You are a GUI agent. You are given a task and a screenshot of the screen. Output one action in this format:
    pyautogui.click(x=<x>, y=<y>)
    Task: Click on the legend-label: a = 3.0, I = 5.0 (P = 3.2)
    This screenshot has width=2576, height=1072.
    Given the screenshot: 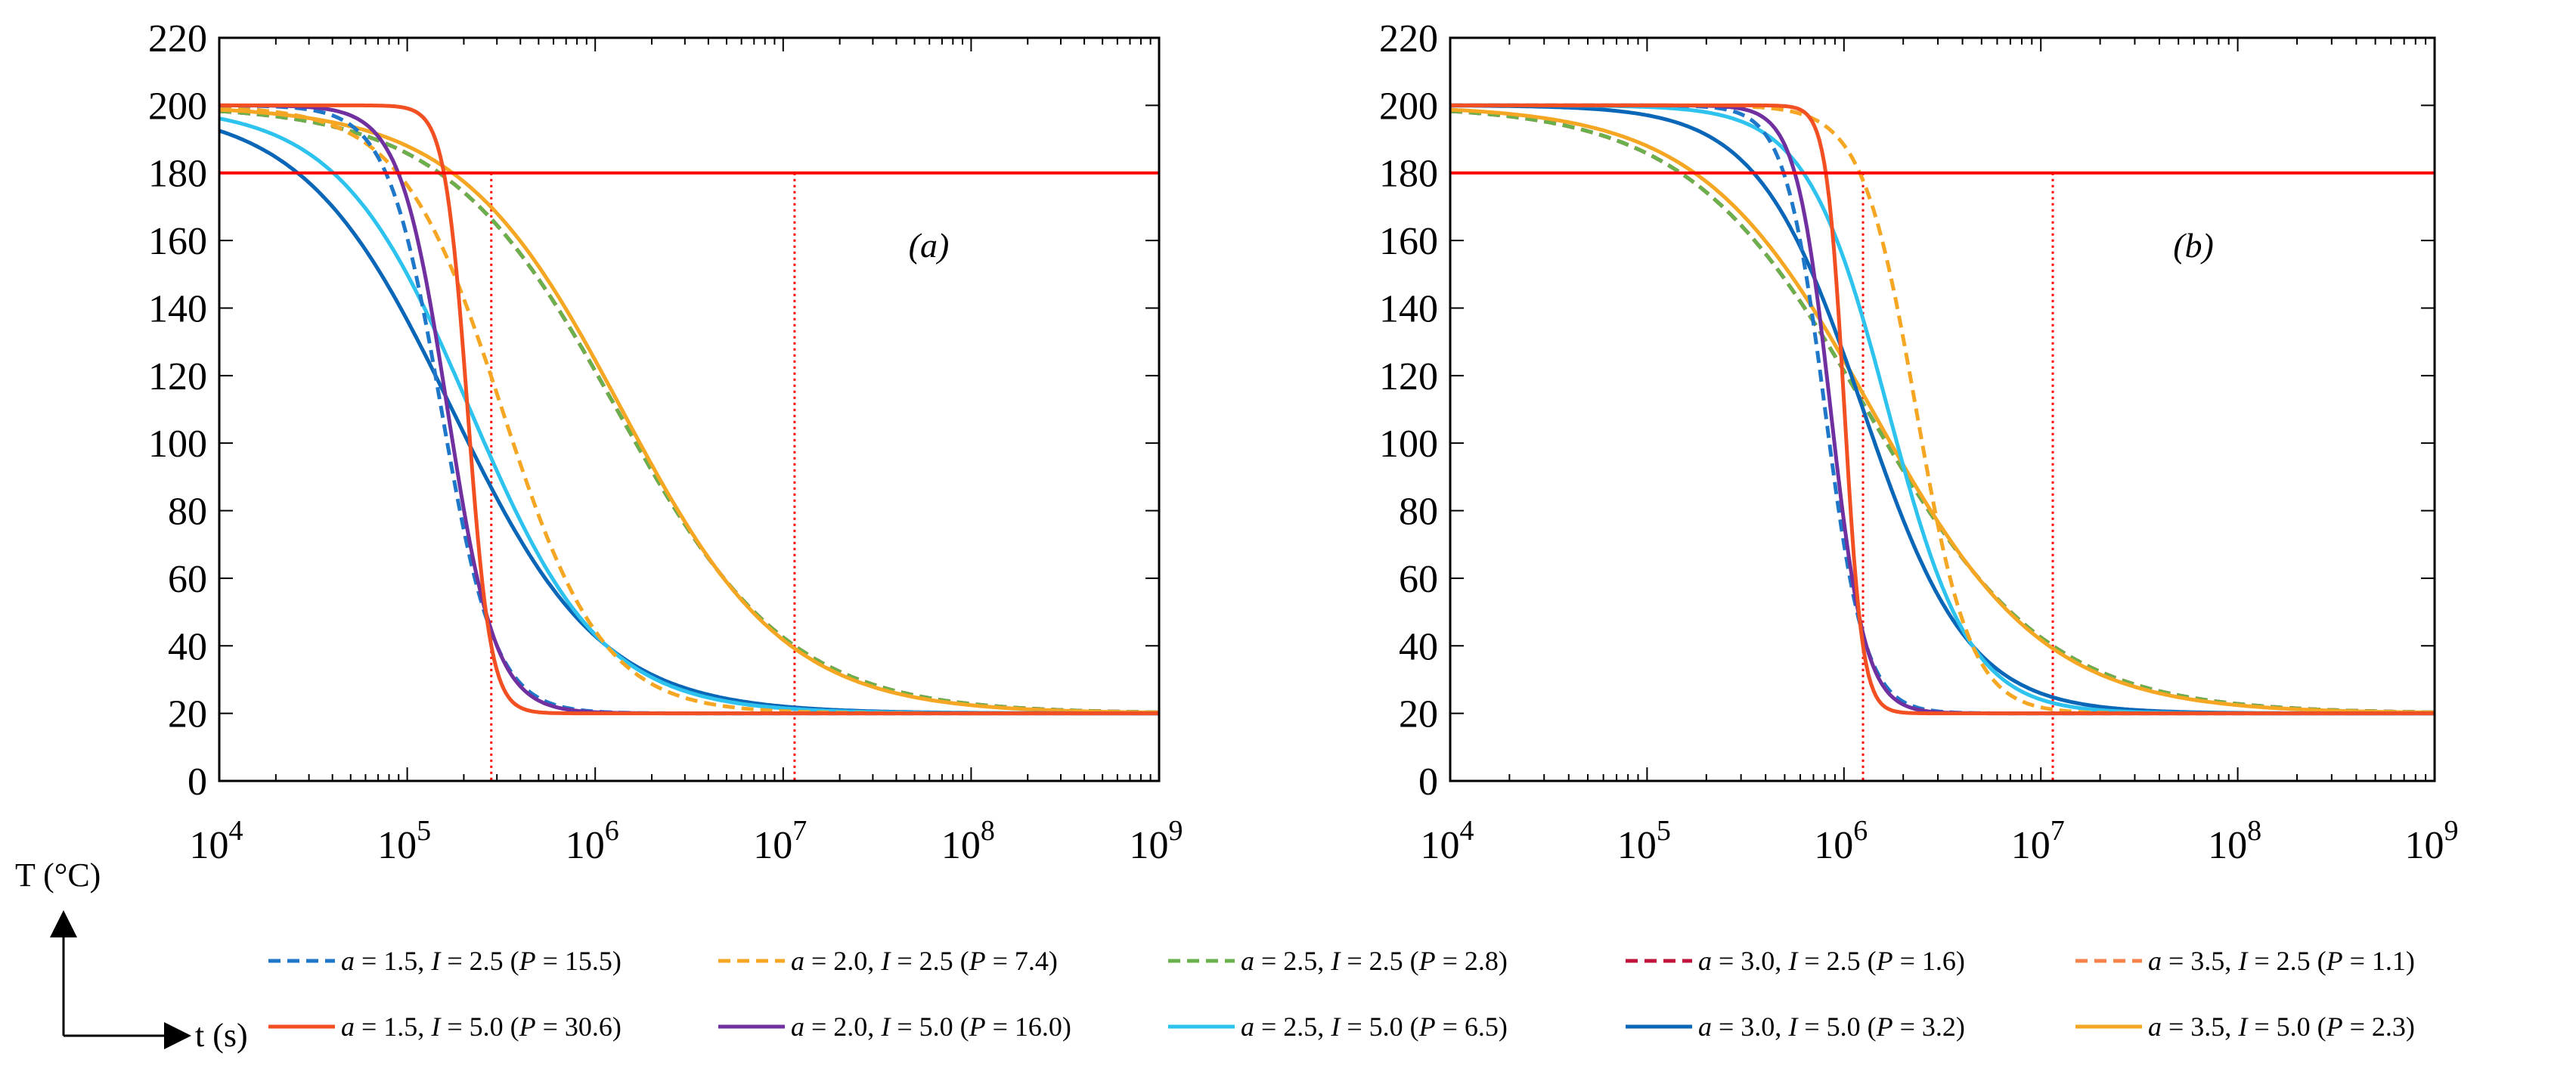 What is the action you would take?
    pyautogui.click(x=1832, y=1027)
    